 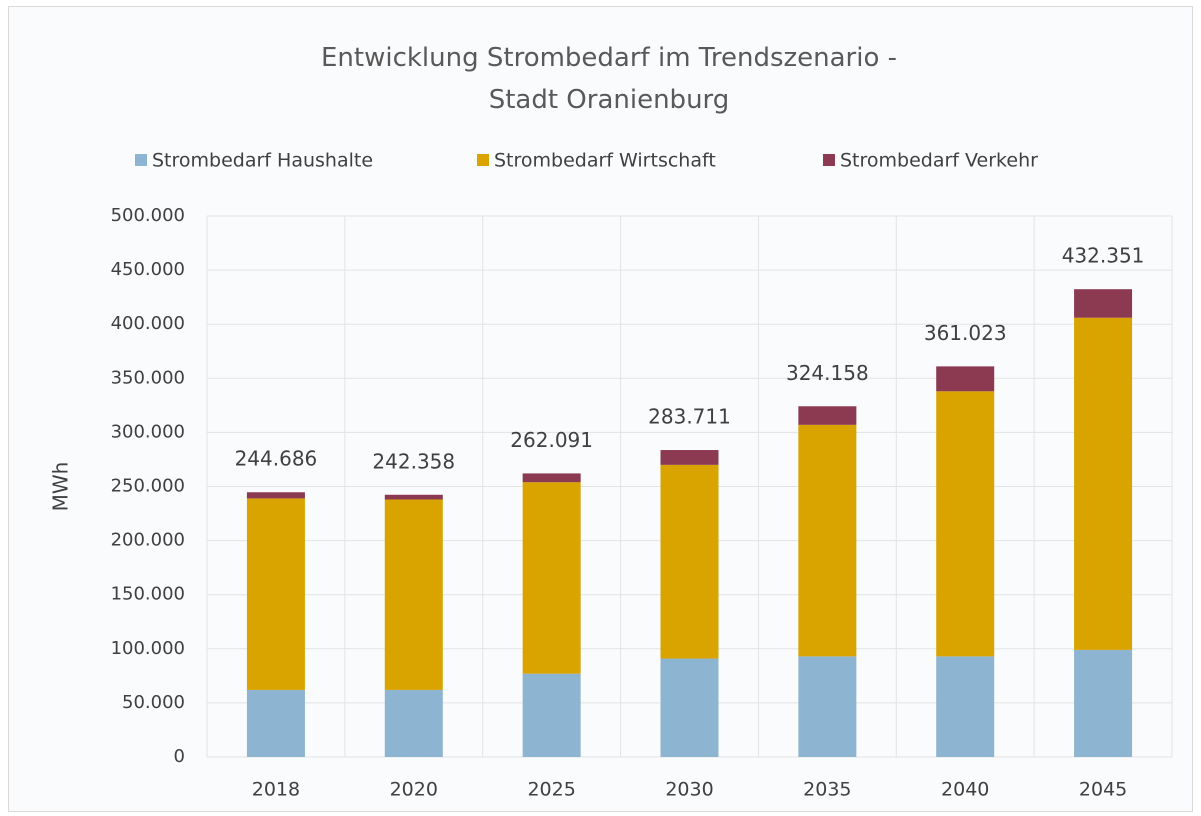 What do you see at coordinates (413, 461) in the screenshot?
I see `total-label: 242.358` at bounding box center [413, 461].